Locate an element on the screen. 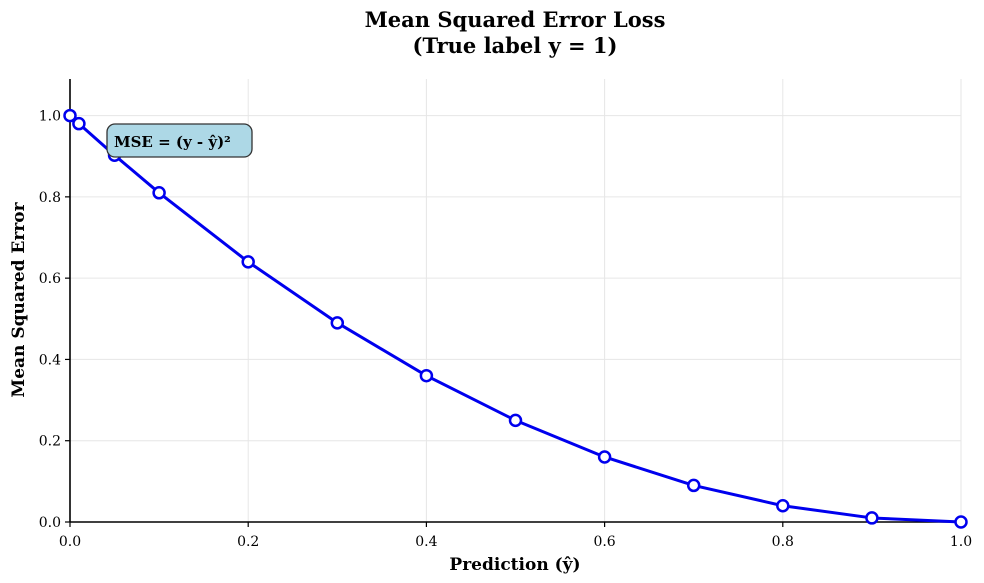 This screenshot has width=984, height=583. annotation-text: MSE = (y - ŷ)² is located at coordinates (172, 142).